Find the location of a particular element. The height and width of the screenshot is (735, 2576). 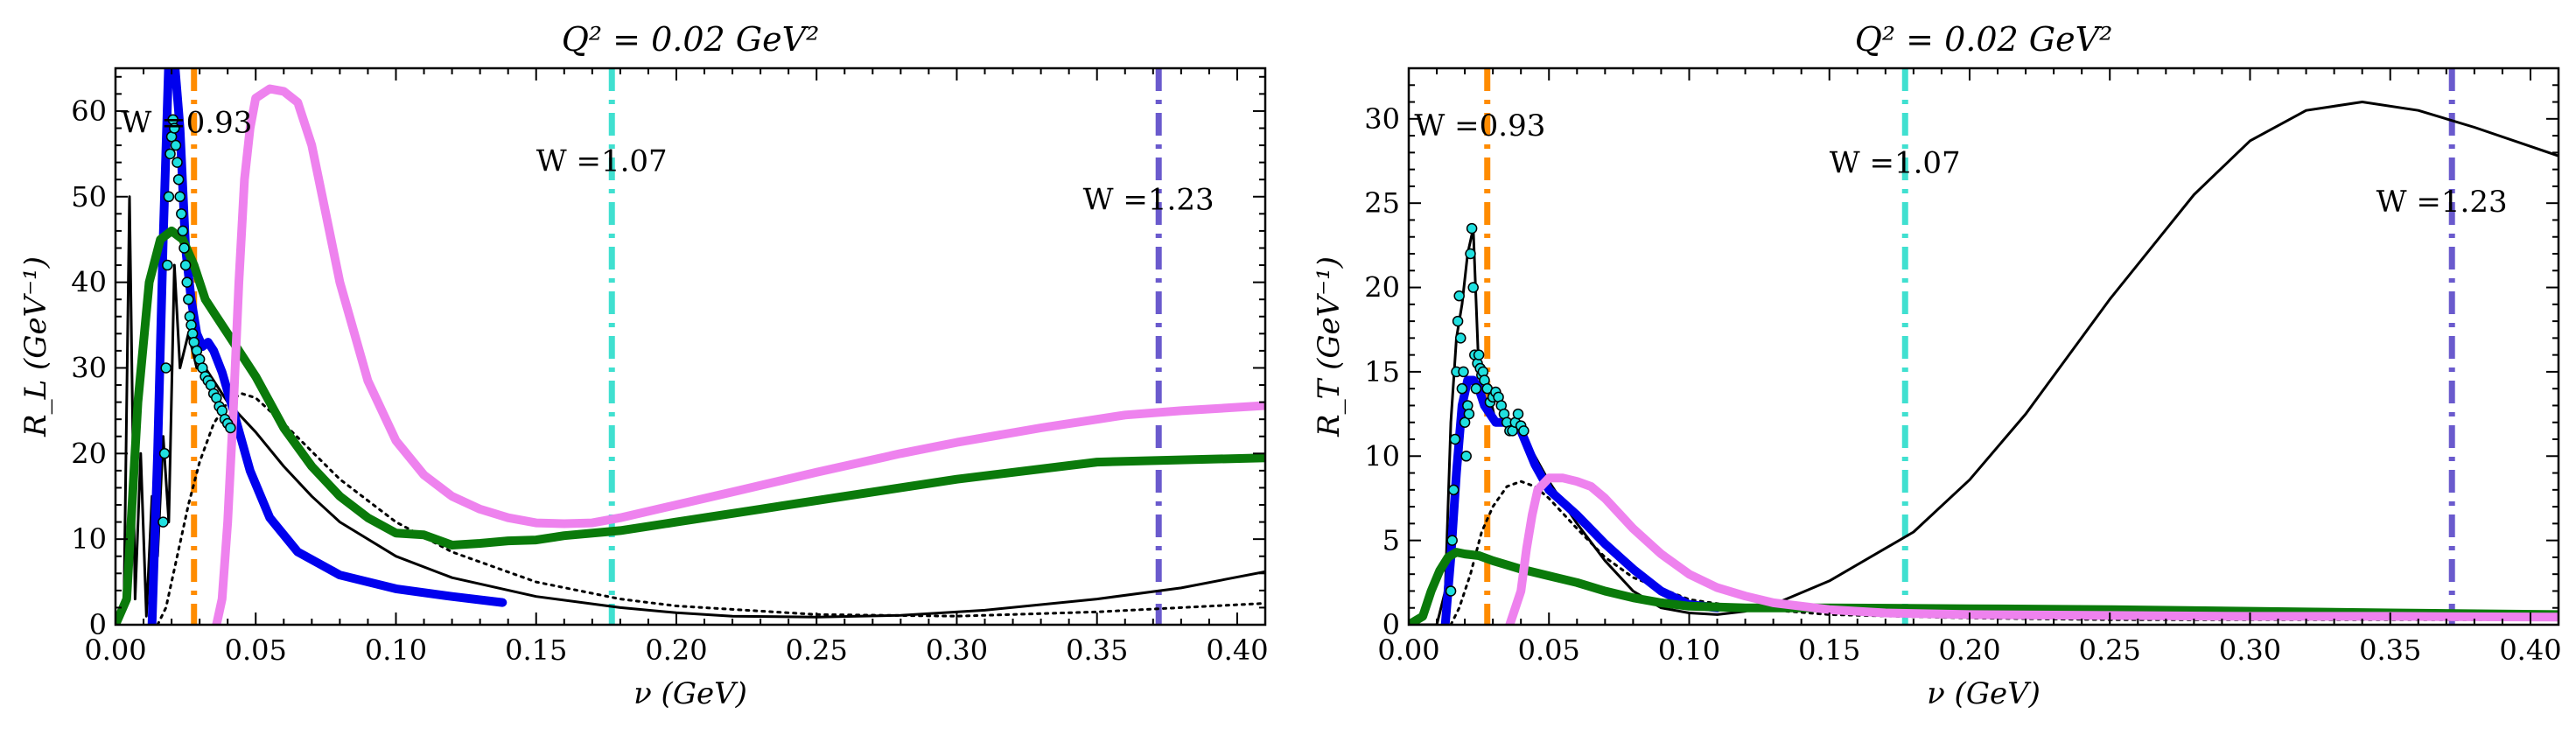

chart-title-rt: Q² = 0.02 GeV² is located at coordinates (1984, 39).